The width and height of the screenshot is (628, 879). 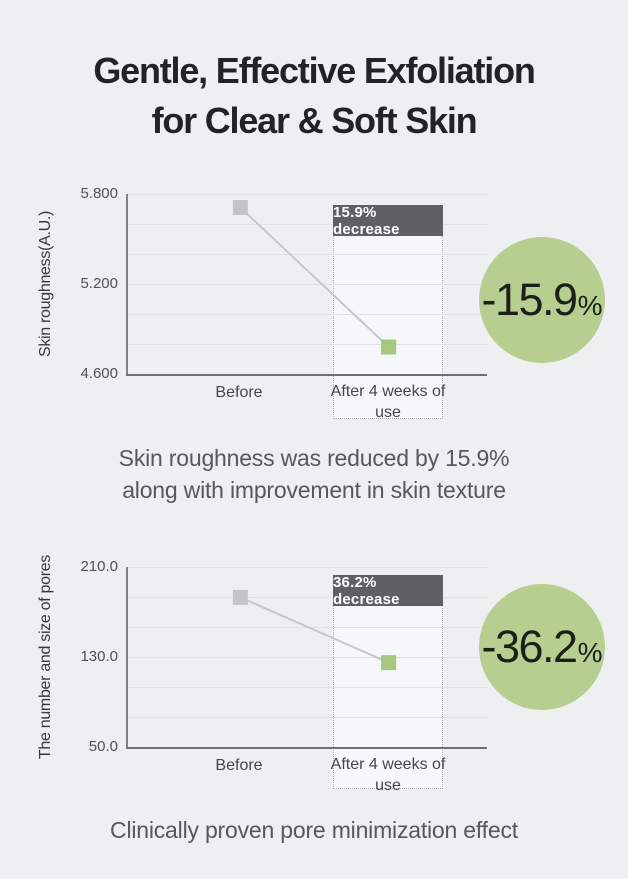 What do you see at coordinates (530, 299) in the screenshot?
I see `decrease-value: -15.9` at bounding box center [530, 299].